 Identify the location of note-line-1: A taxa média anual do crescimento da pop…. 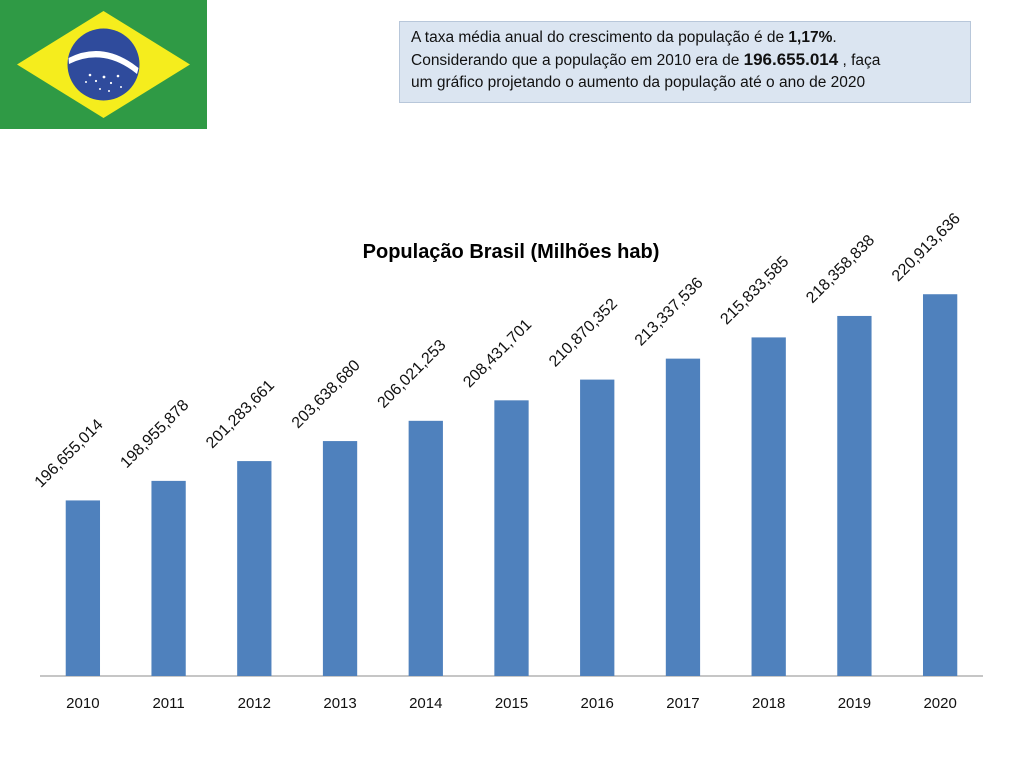
(685, 38).